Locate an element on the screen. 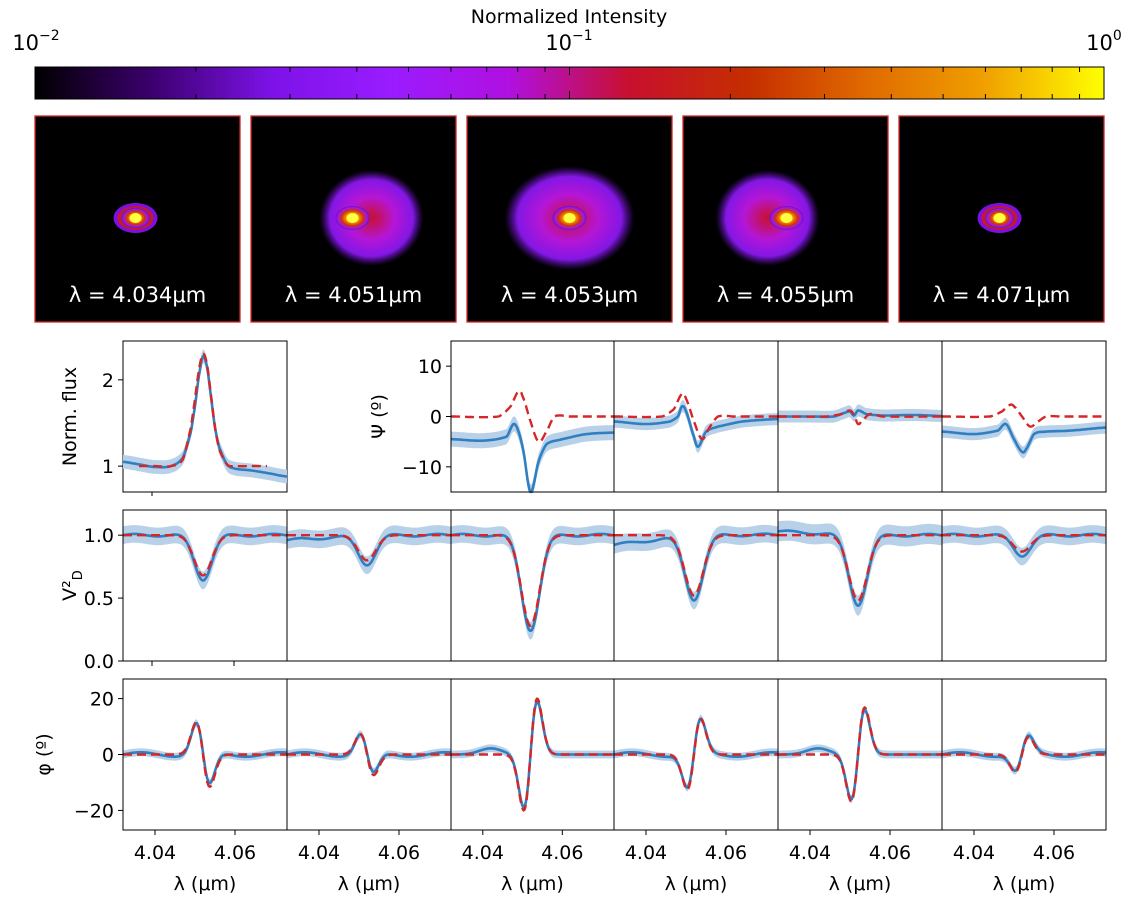  image-label: λ = 4.034μm is located at coordinates (137, 295).